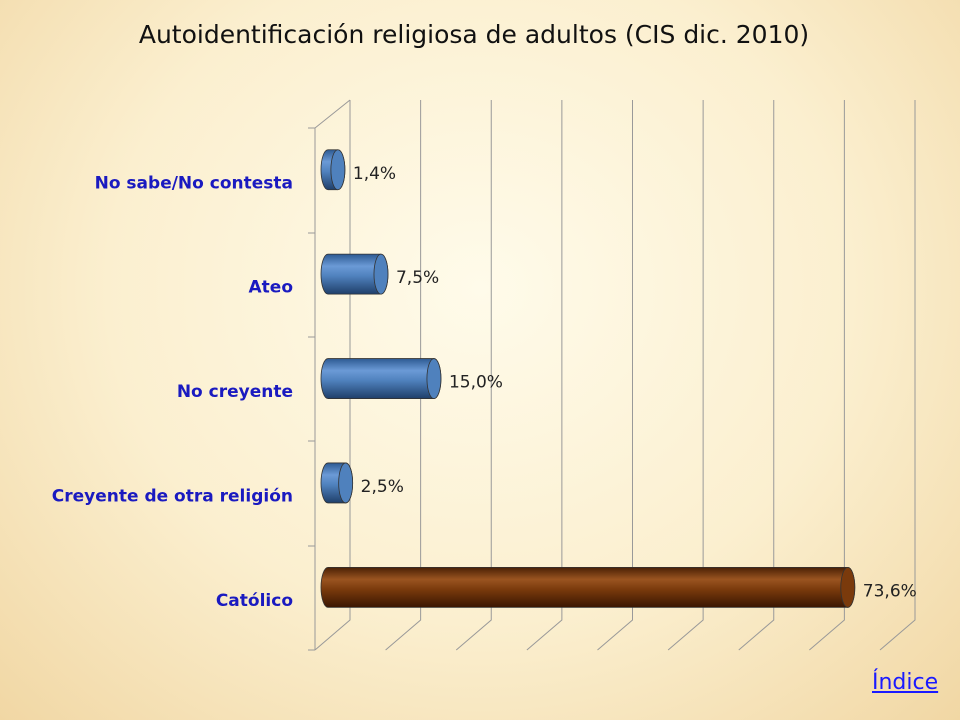 The width and height of the screenshot is (960, 720). I want to click on category-label: No sabe/No contesta, so click(194, 183).